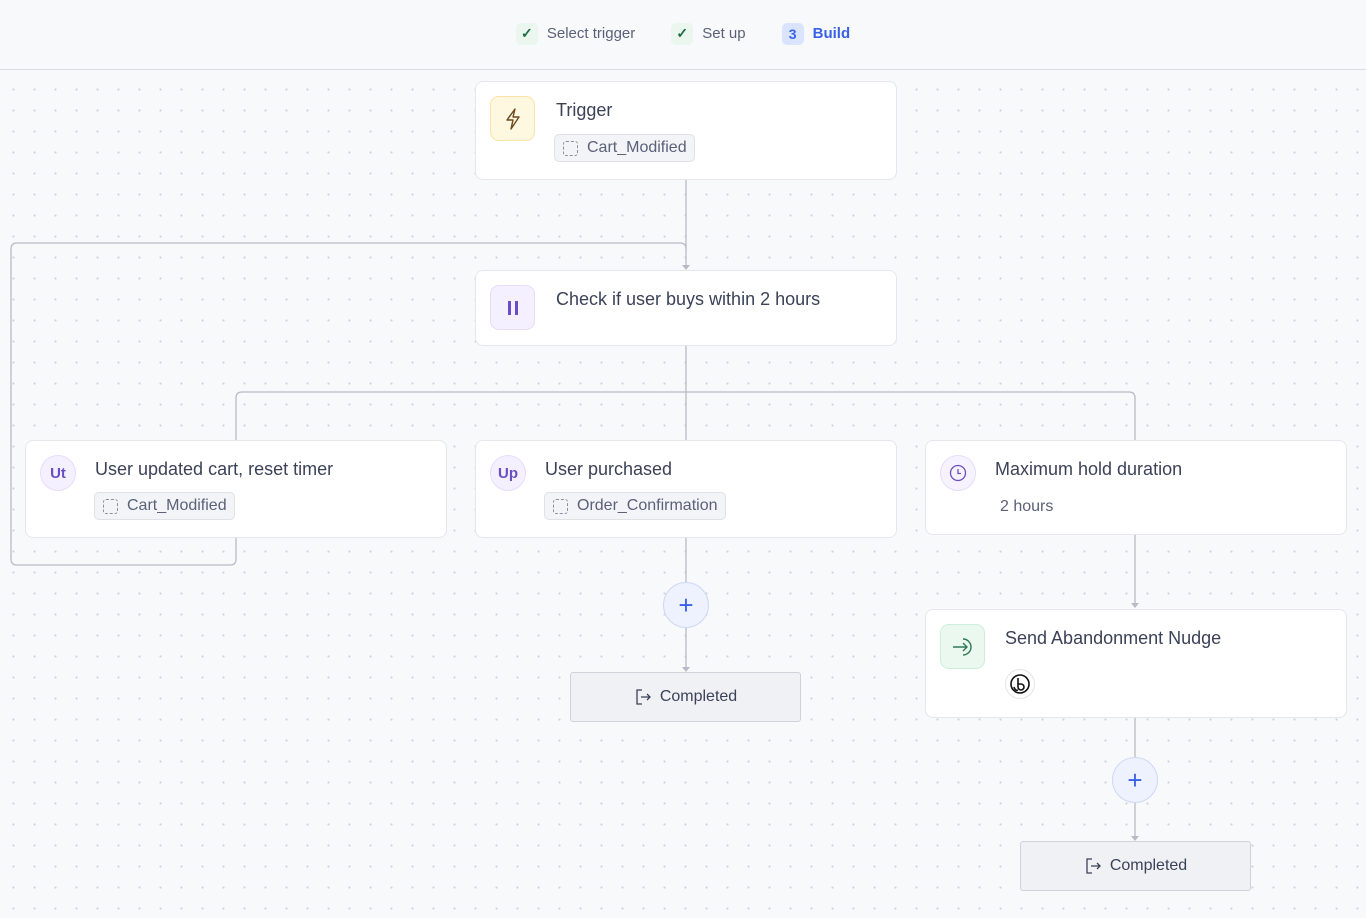 The image size is (1366, 918). I want to click on node-title: Check if user buys within 2 hours, so click(688, 299).